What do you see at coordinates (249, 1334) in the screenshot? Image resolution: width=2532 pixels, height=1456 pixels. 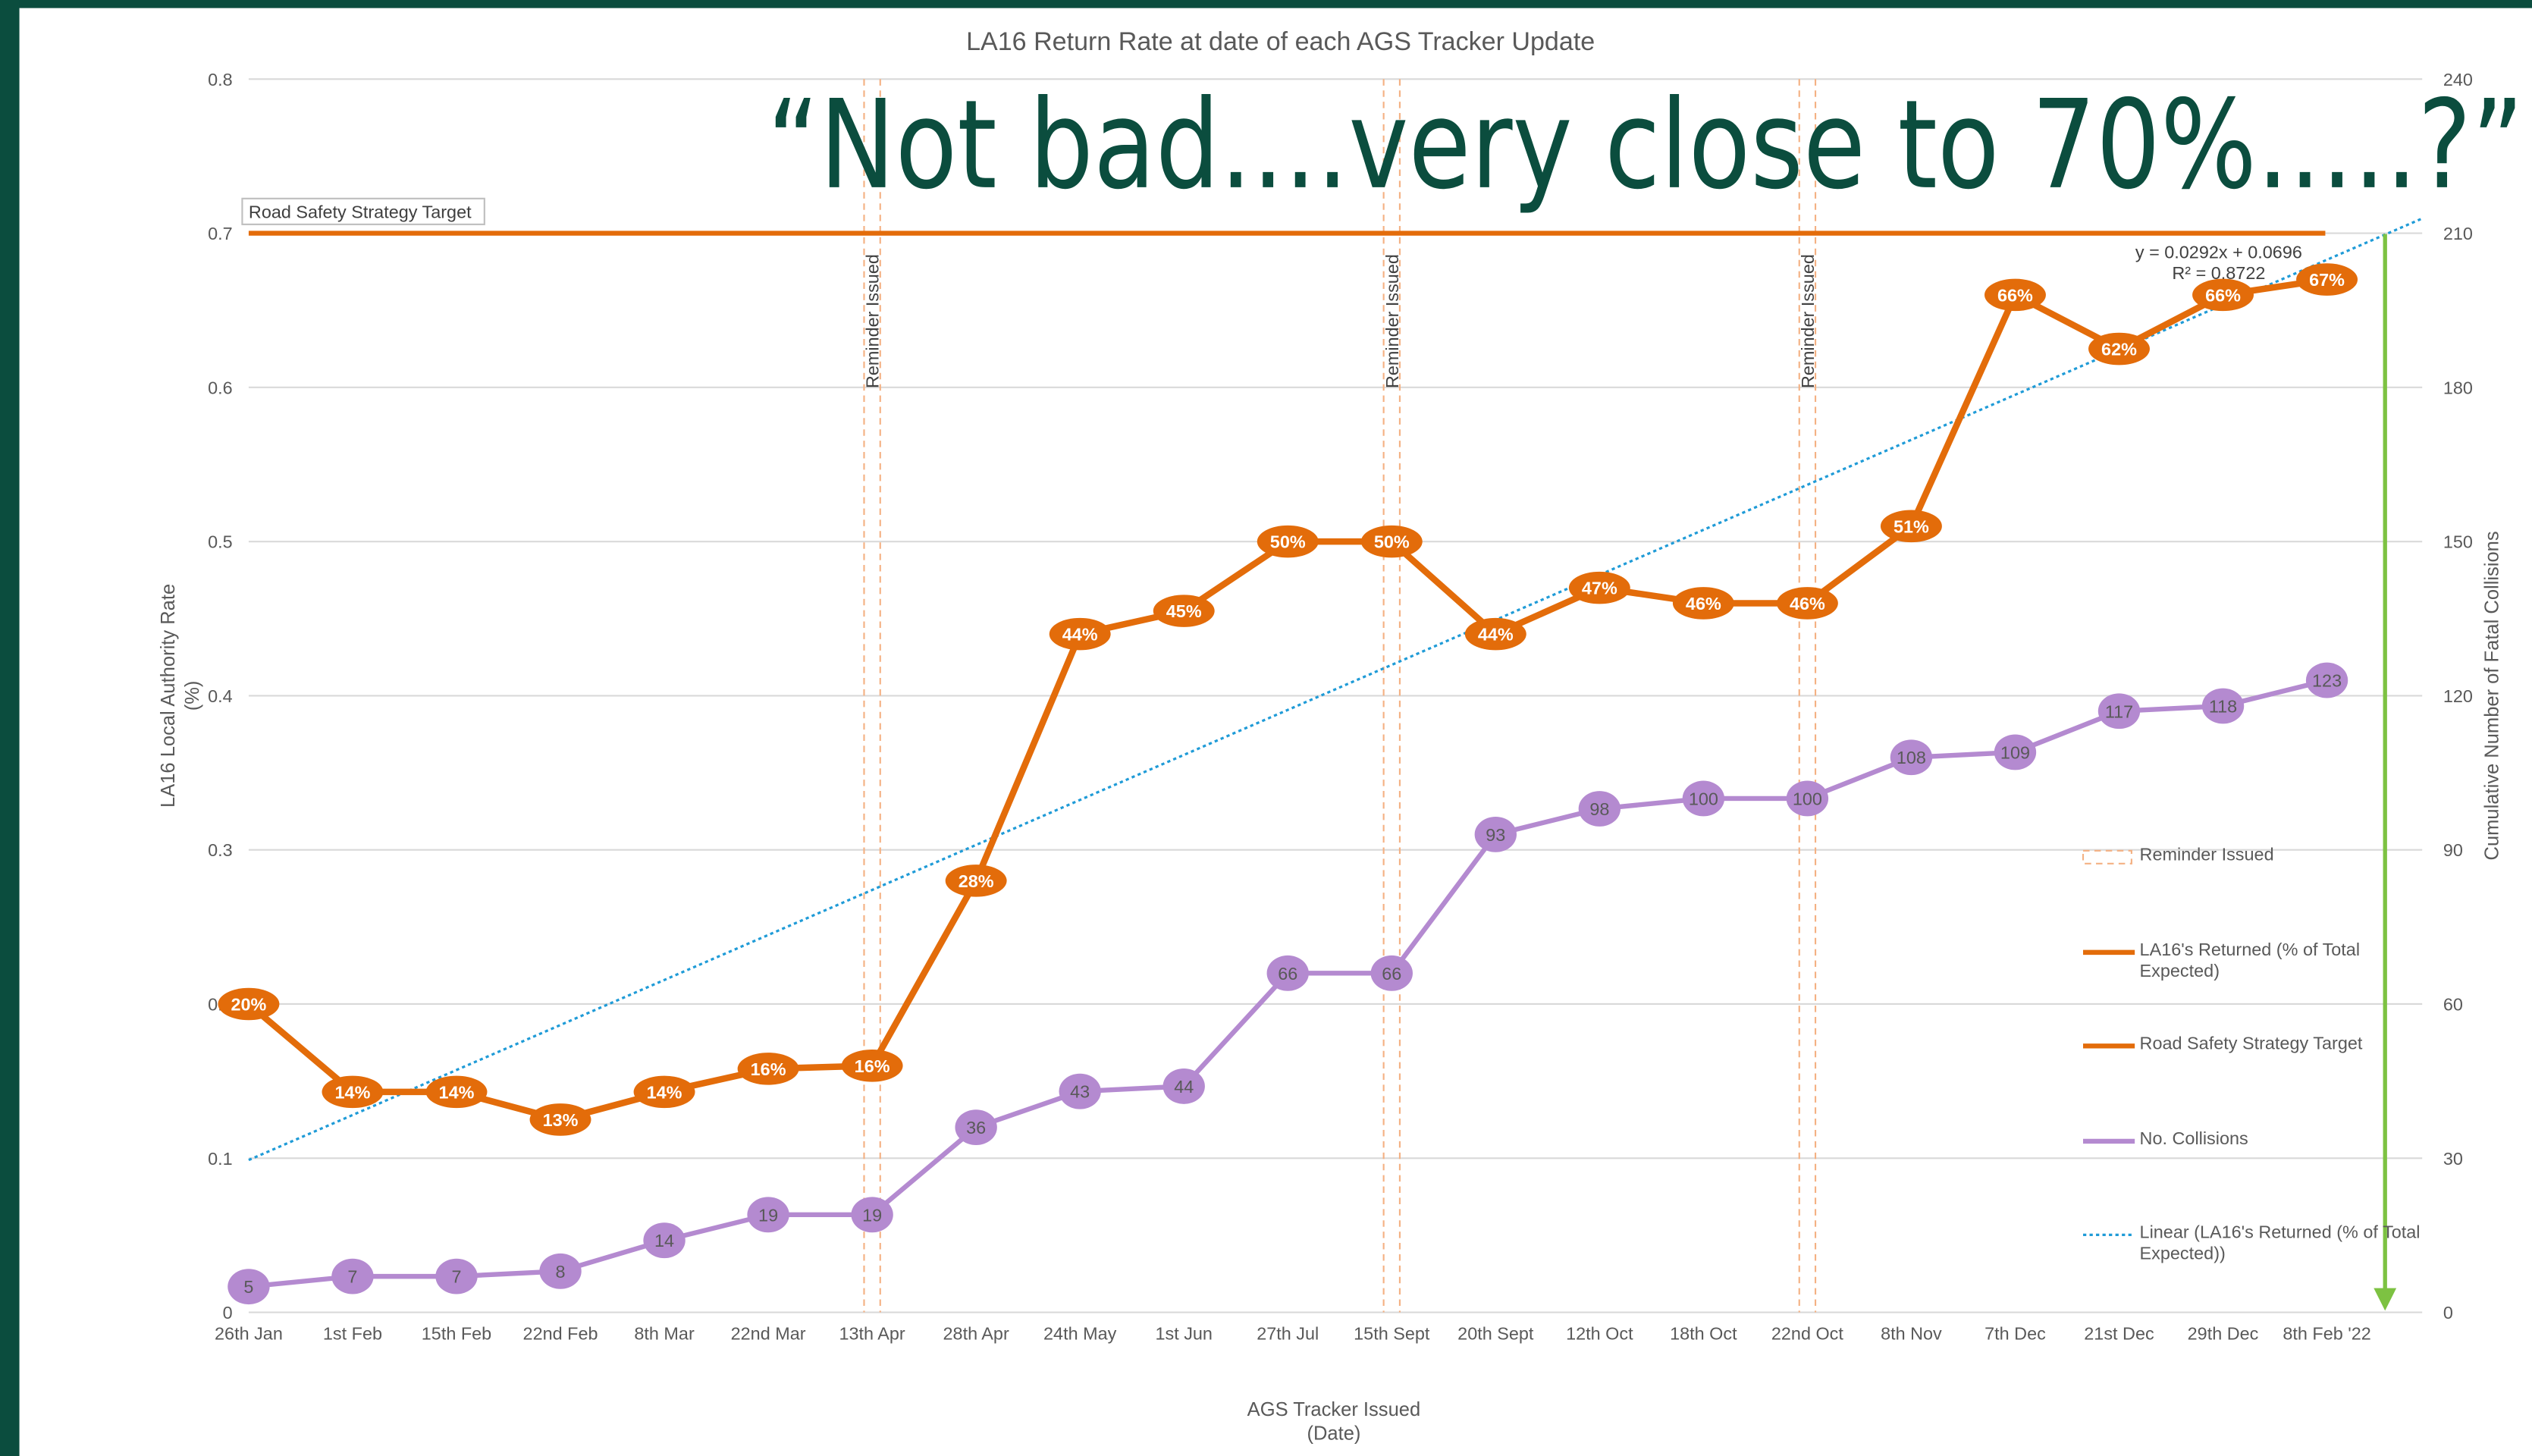 I see `x-tick-label: 26th Jan` at bounding box center [249, 1334].